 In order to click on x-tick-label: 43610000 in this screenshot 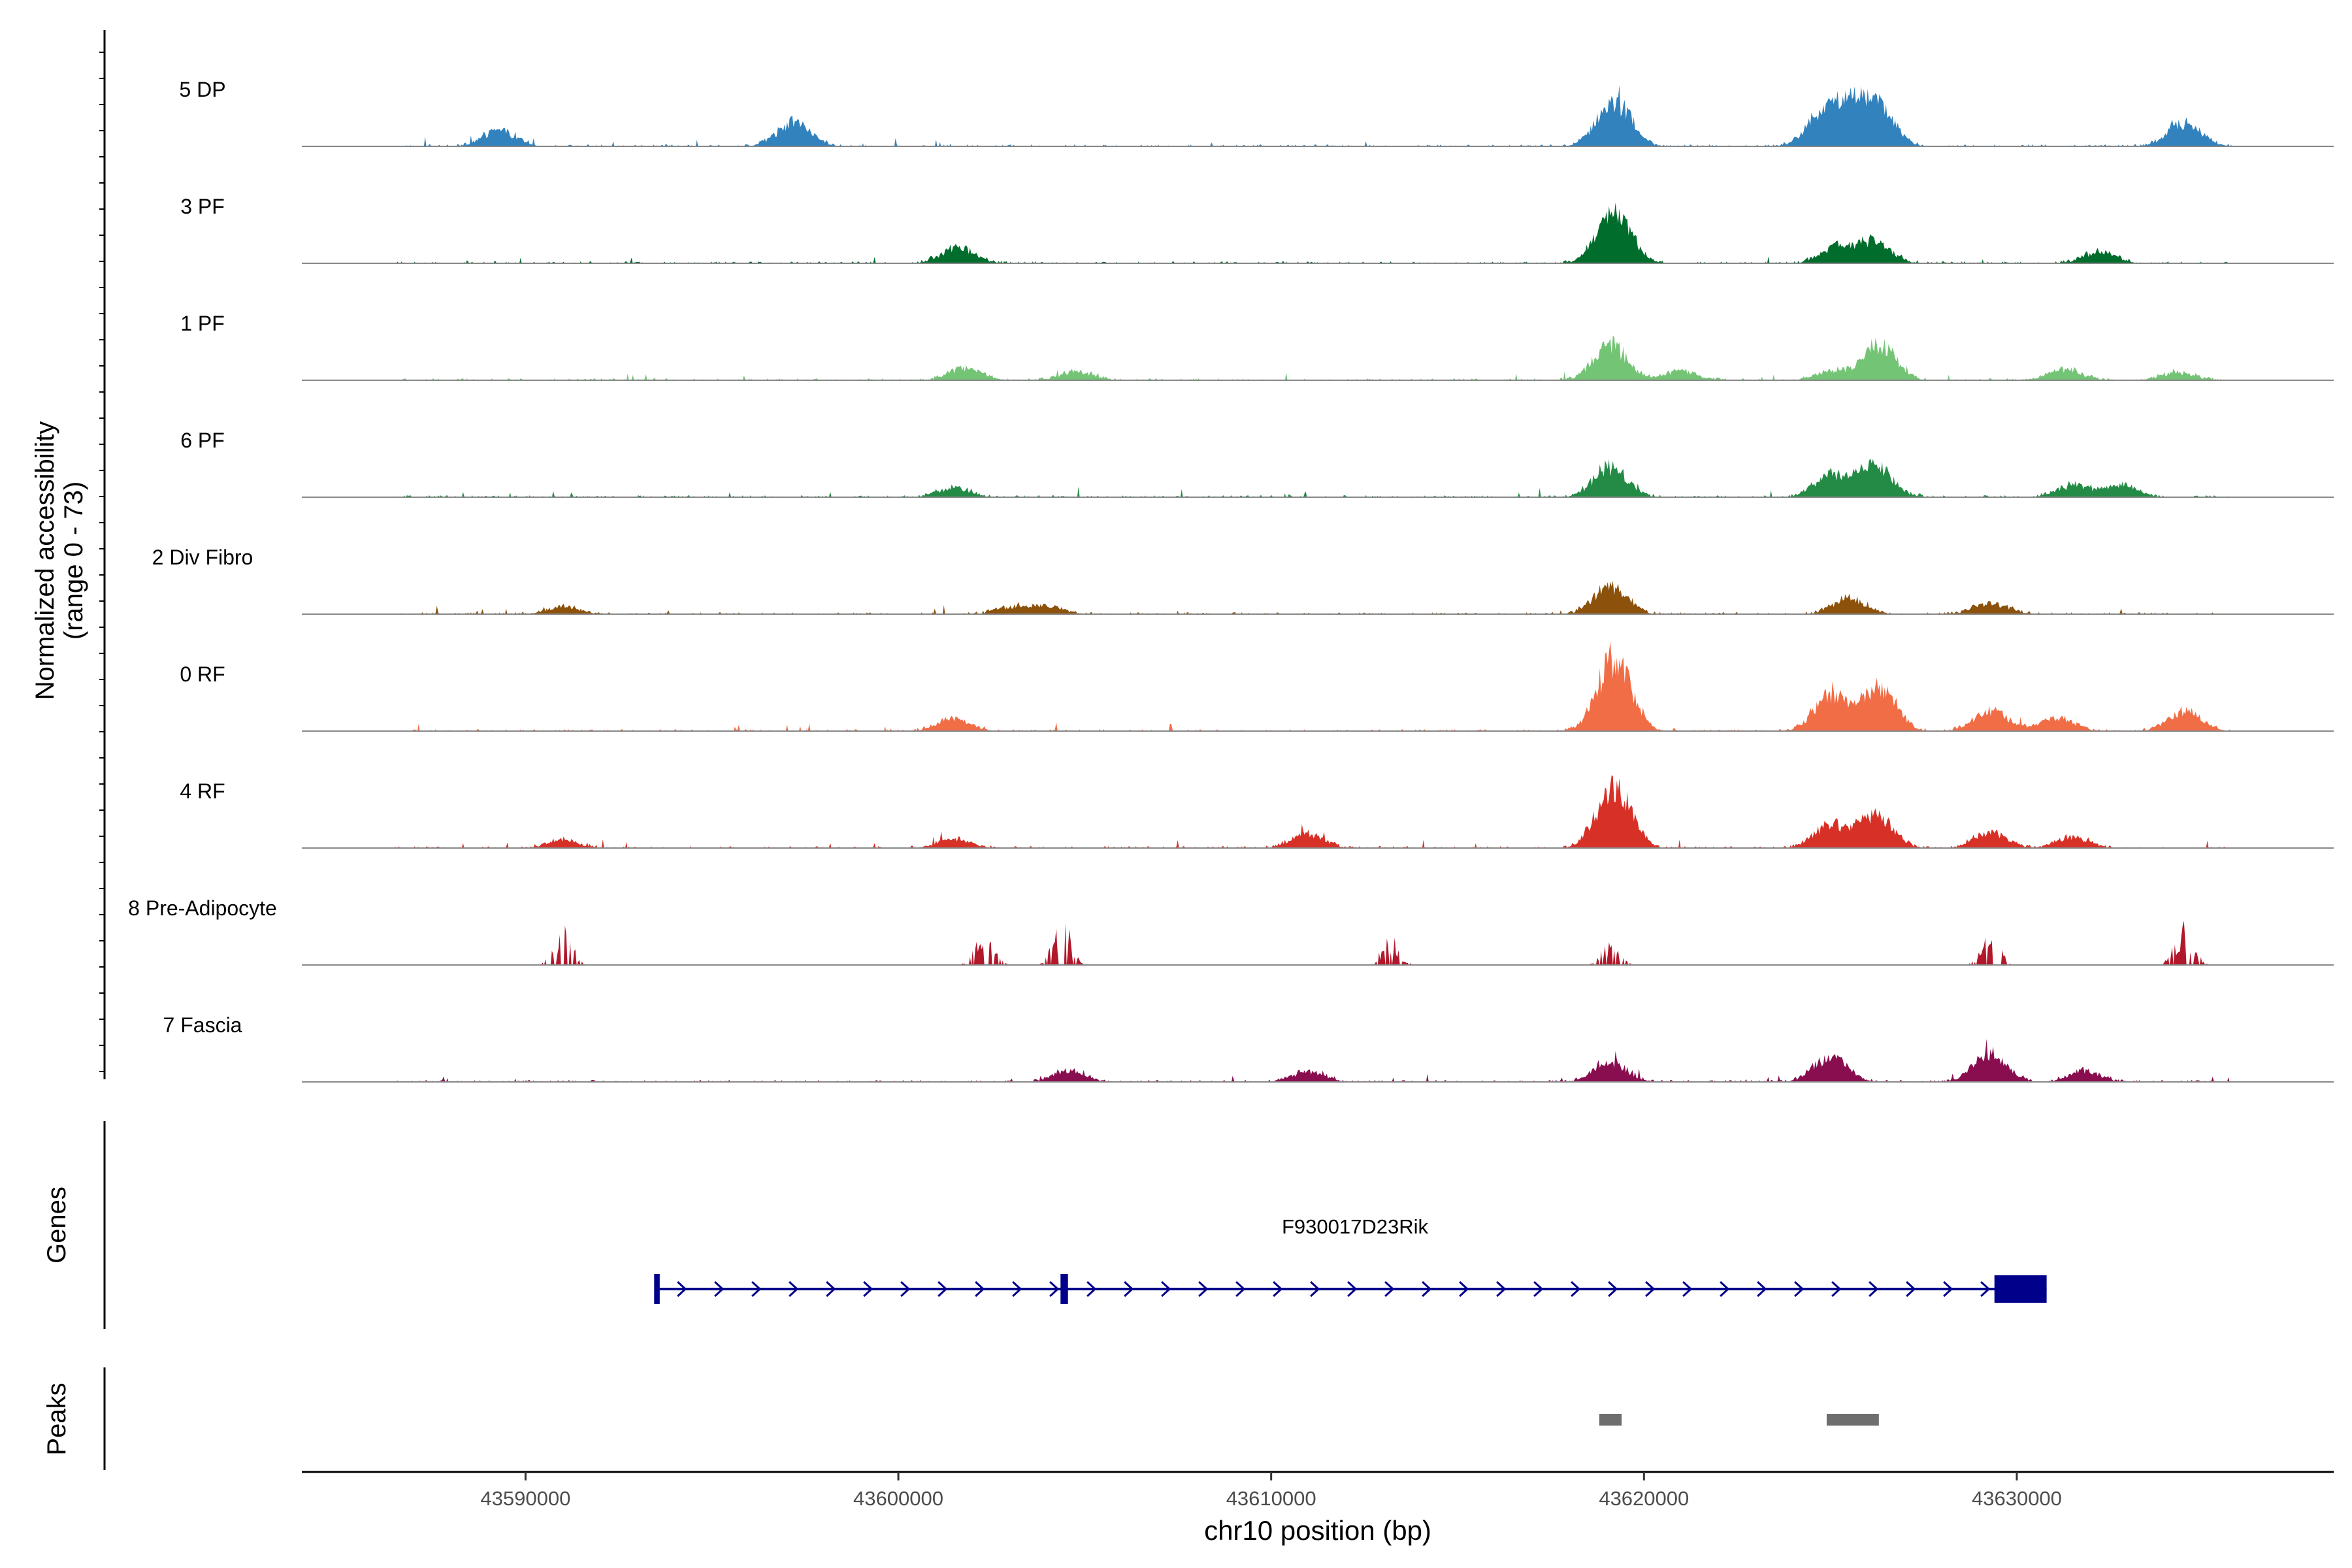, I will do `click(1271, 1498)`.